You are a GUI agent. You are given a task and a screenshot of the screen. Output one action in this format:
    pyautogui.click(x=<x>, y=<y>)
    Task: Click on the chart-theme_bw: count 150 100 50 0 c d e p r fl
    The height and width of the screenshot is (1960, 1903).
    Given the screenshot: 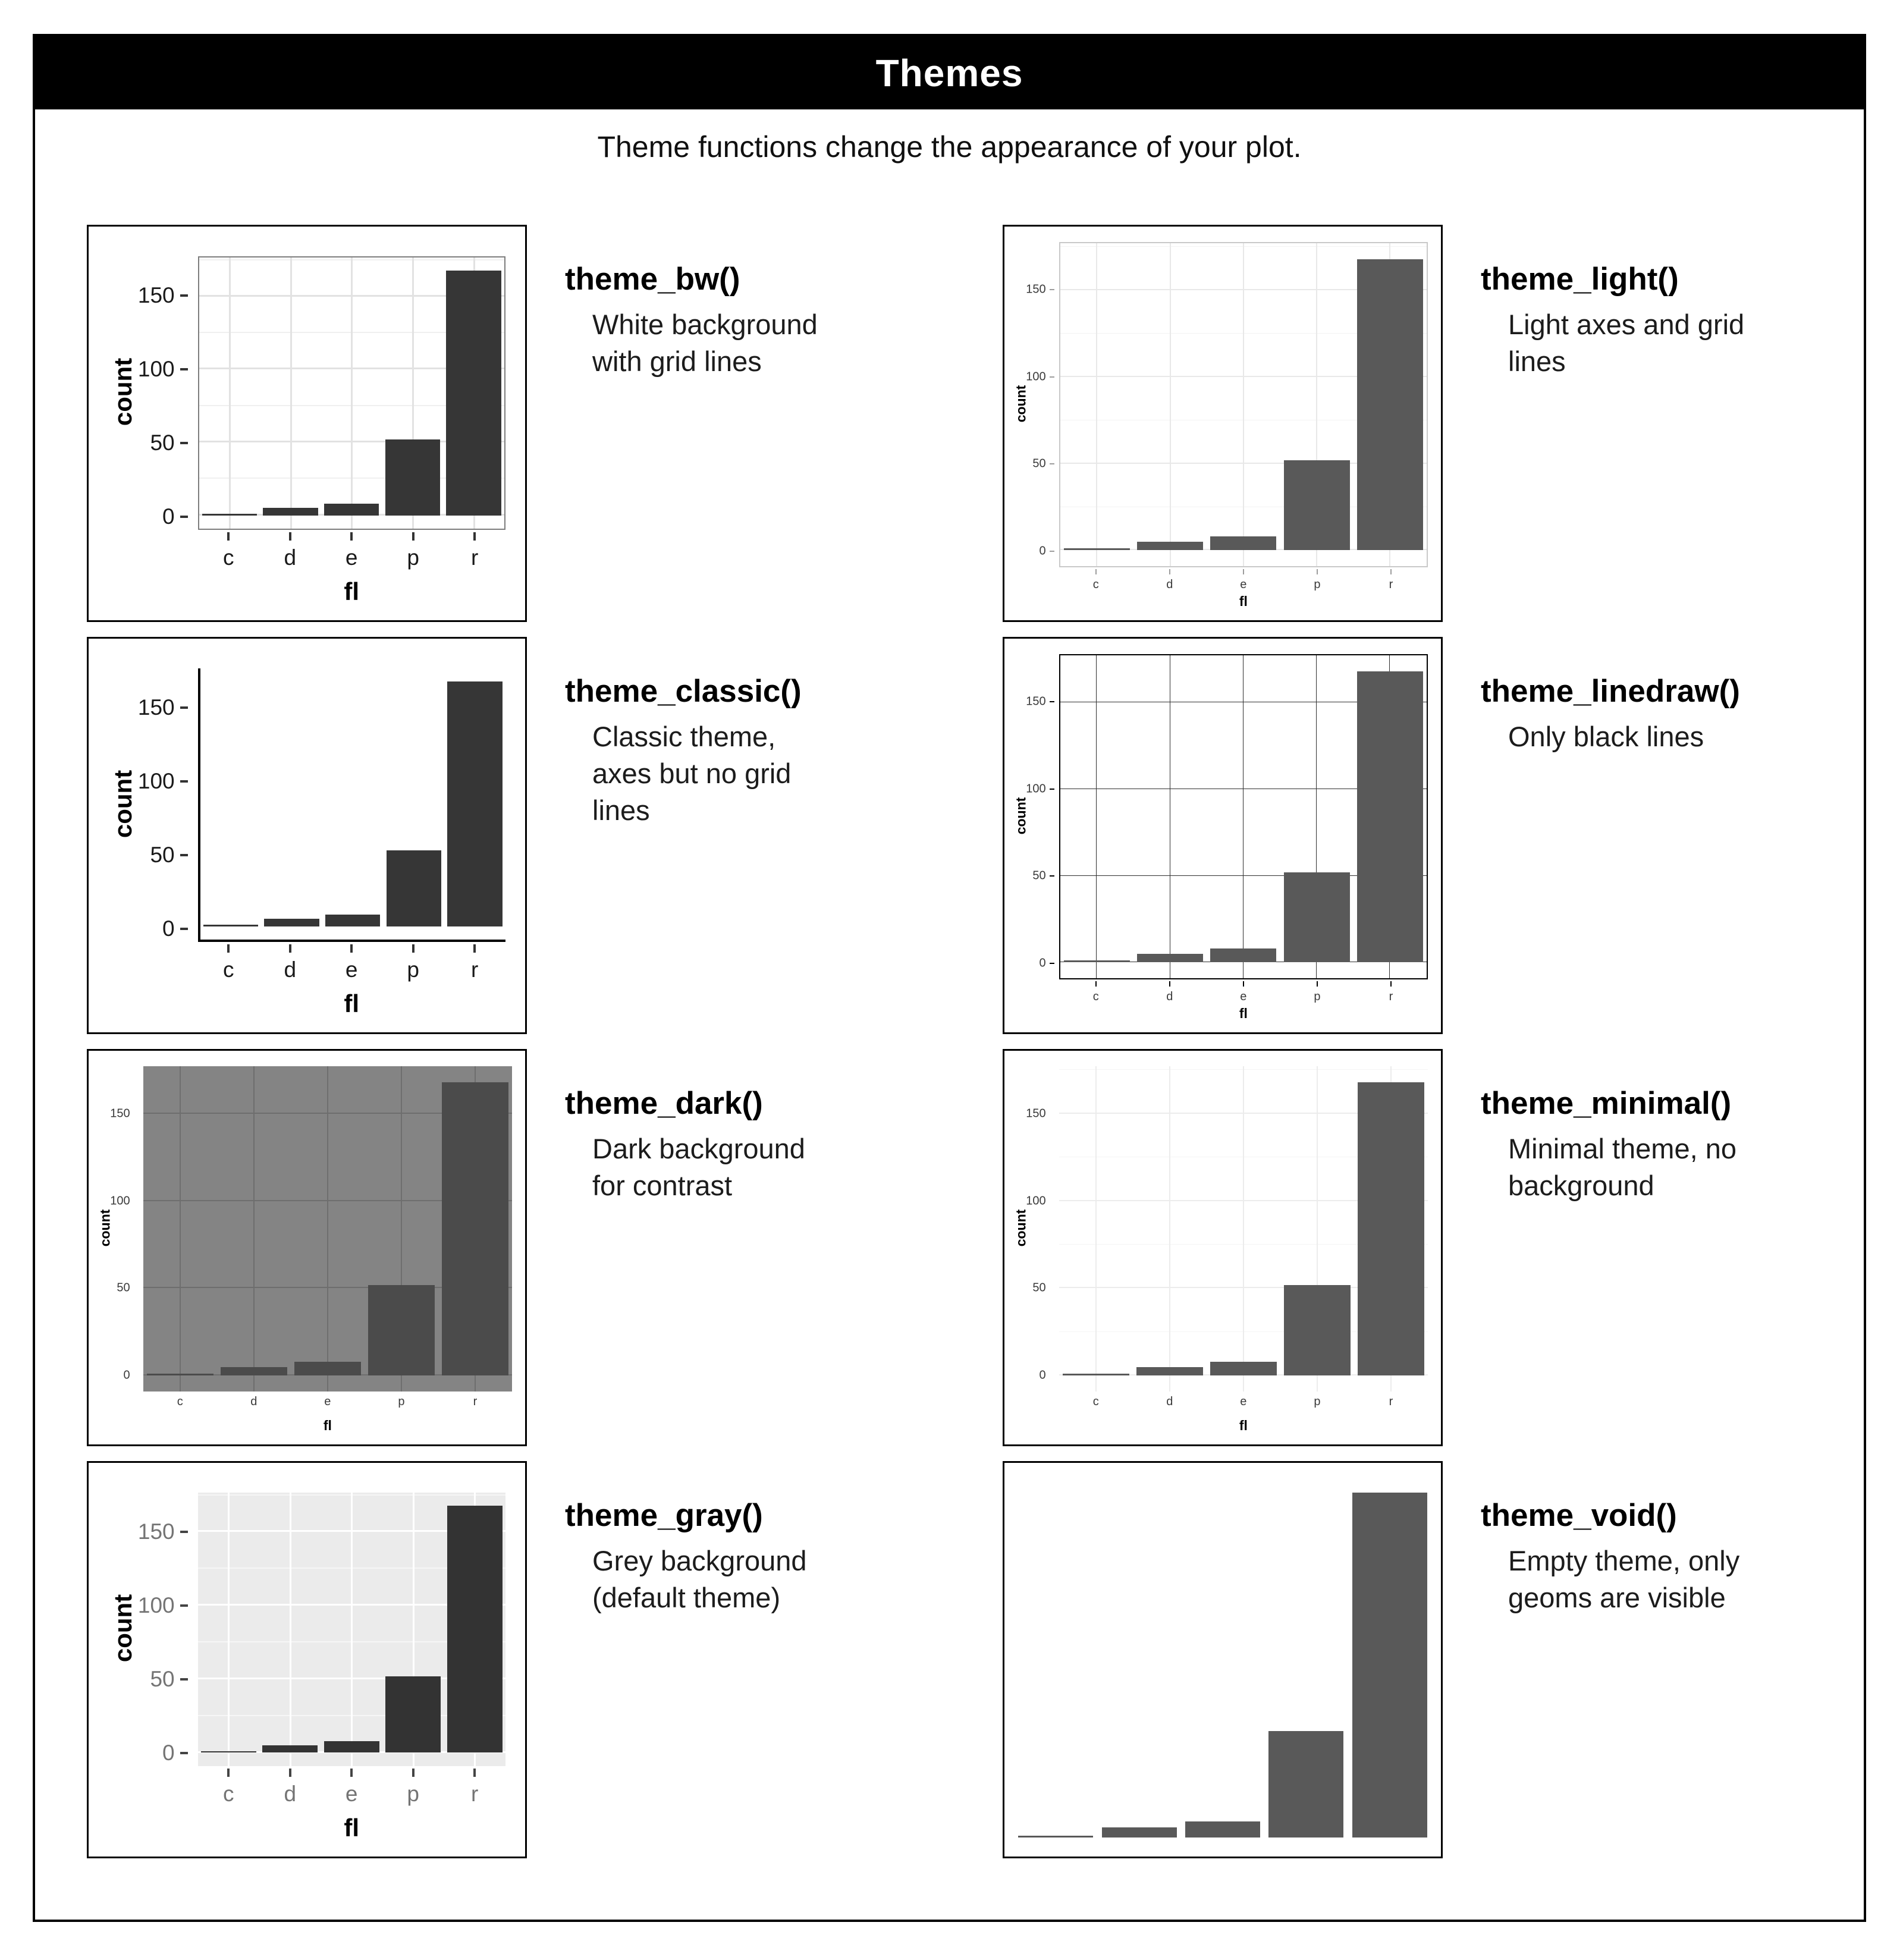 What is the action you would take?
    pyautogui.click(x=307, y=423)
    